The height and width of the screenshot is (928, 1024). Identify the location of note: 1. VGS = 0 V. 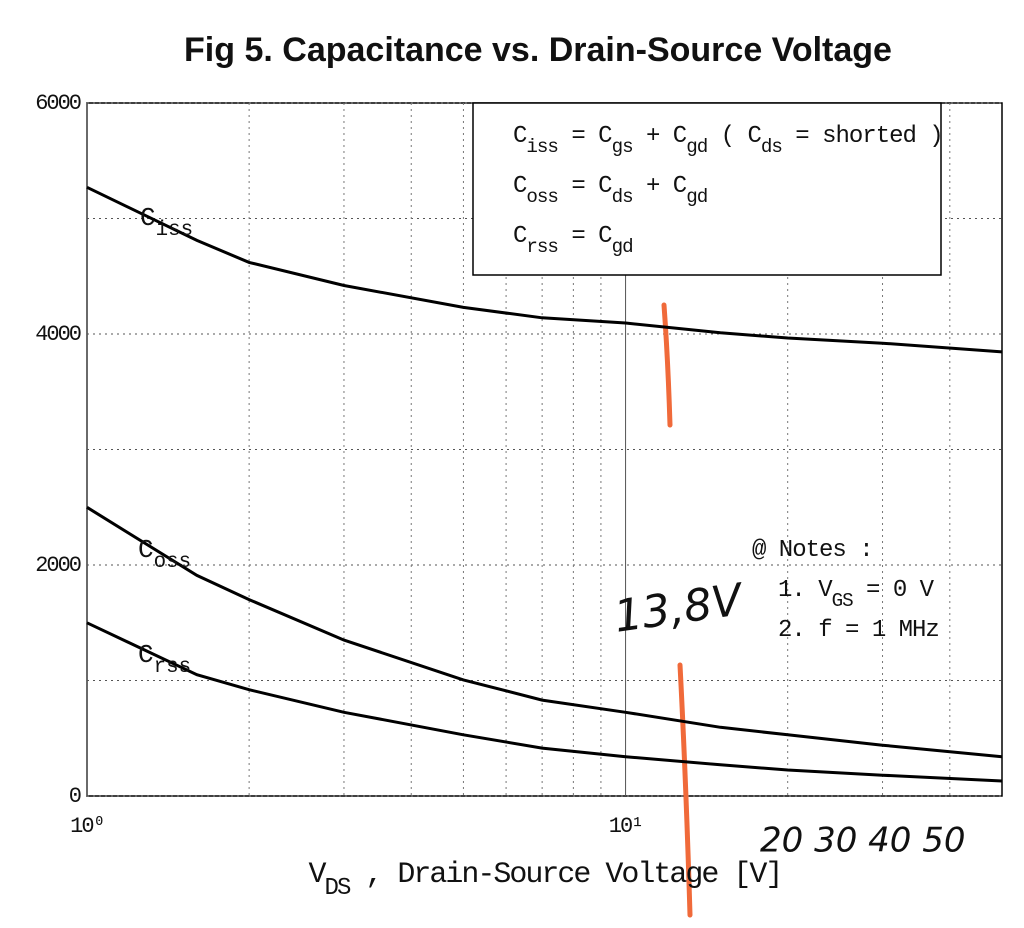
(856, 594).